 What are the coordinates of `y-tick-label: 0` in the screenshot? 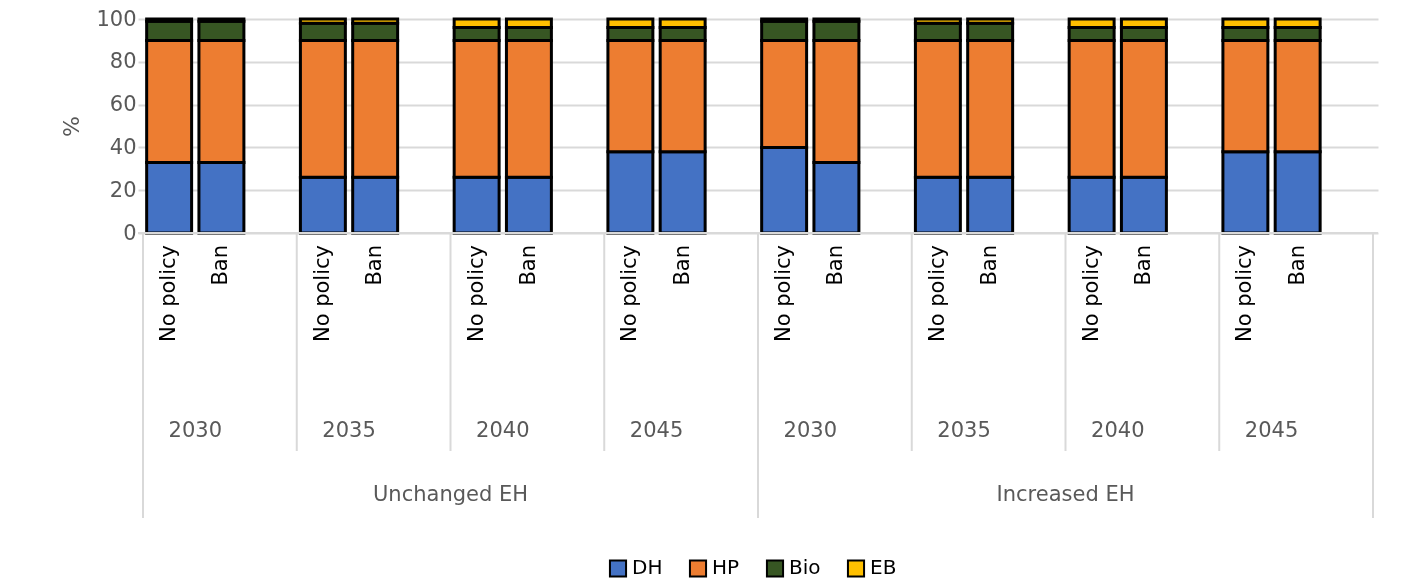 It's located at (130, 232).